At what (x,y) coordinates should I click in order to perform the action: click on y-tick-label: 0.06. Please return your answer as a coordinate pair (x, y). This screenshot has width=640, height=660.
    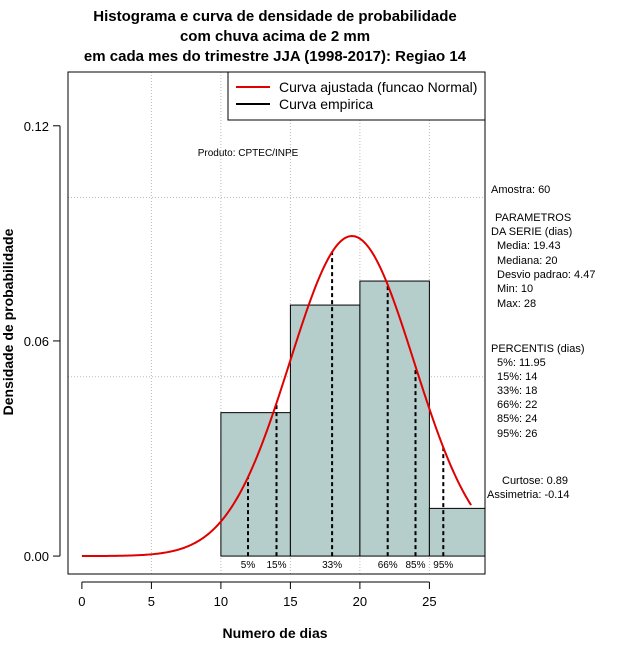
    Looking at the image, I should click on (36, 341).